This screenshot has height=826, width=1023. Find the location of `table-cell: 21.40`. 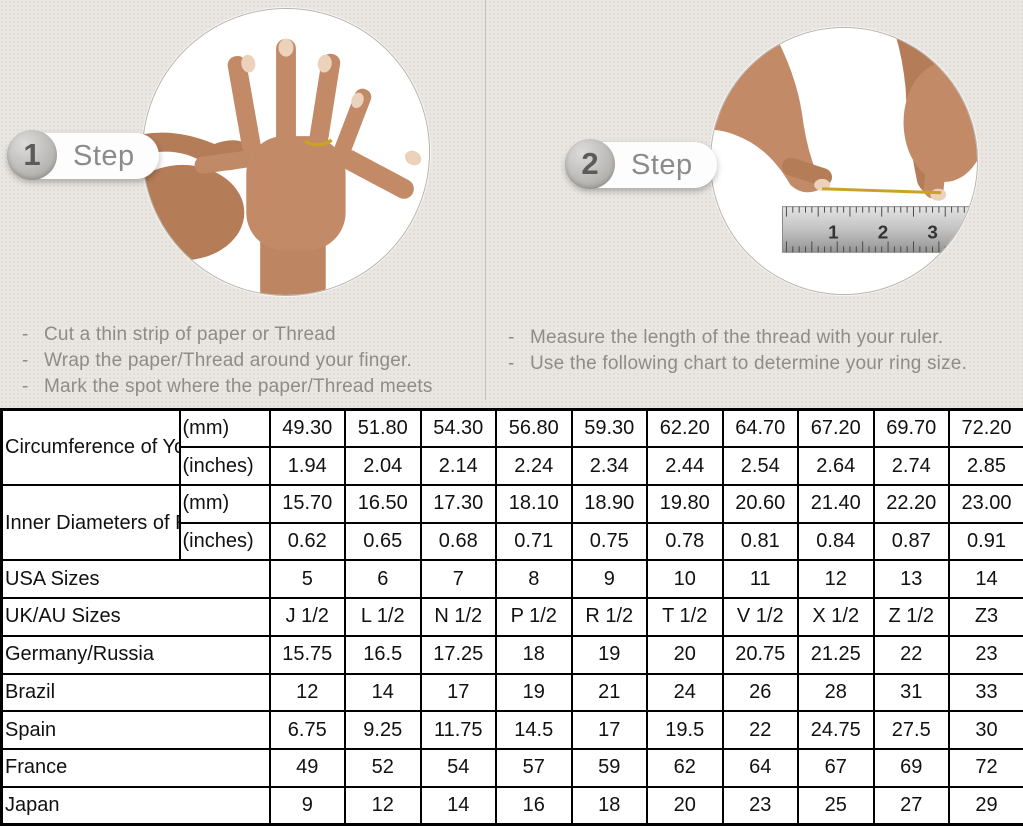

table-cell: 21.40 is located at coordinates (836, 503).